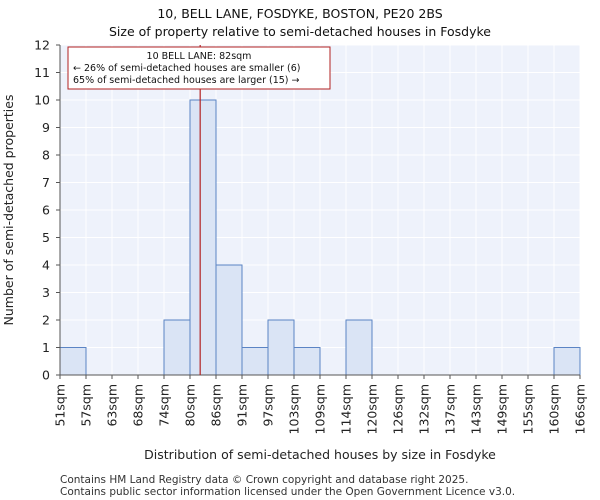  I want to click on y-tick-label: 0, so click(46, 375).